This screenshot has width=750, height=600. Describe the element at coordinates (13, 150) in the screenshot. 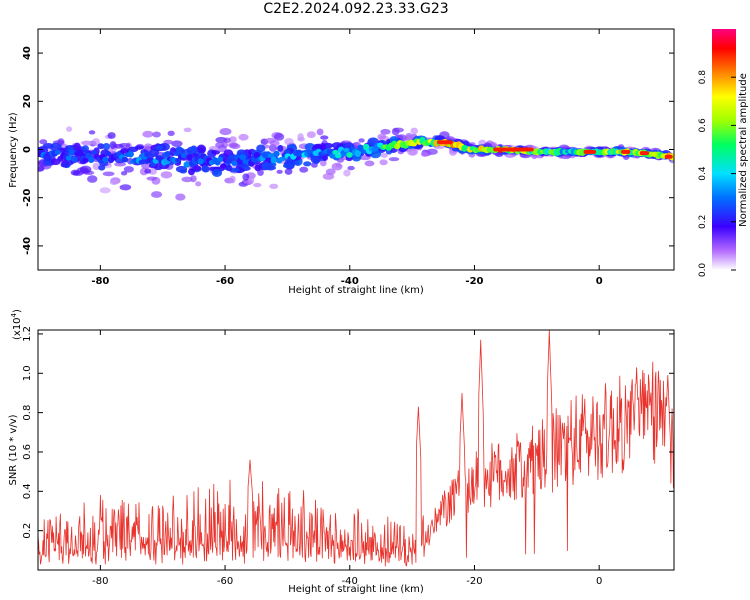

I see `spectrogram-y-axis-label: Frequency (Hz)` at that location.